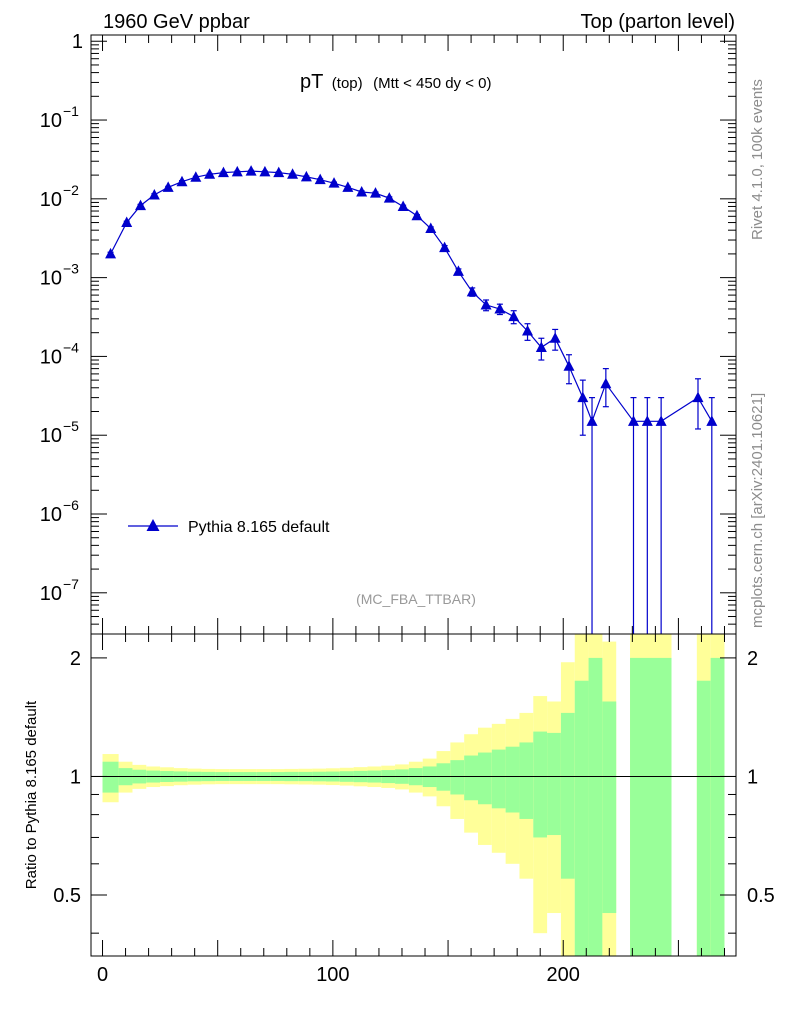  I want to click on plot-title: pT (top) (Mtt < 450 dy < 0), so click(395, 82).